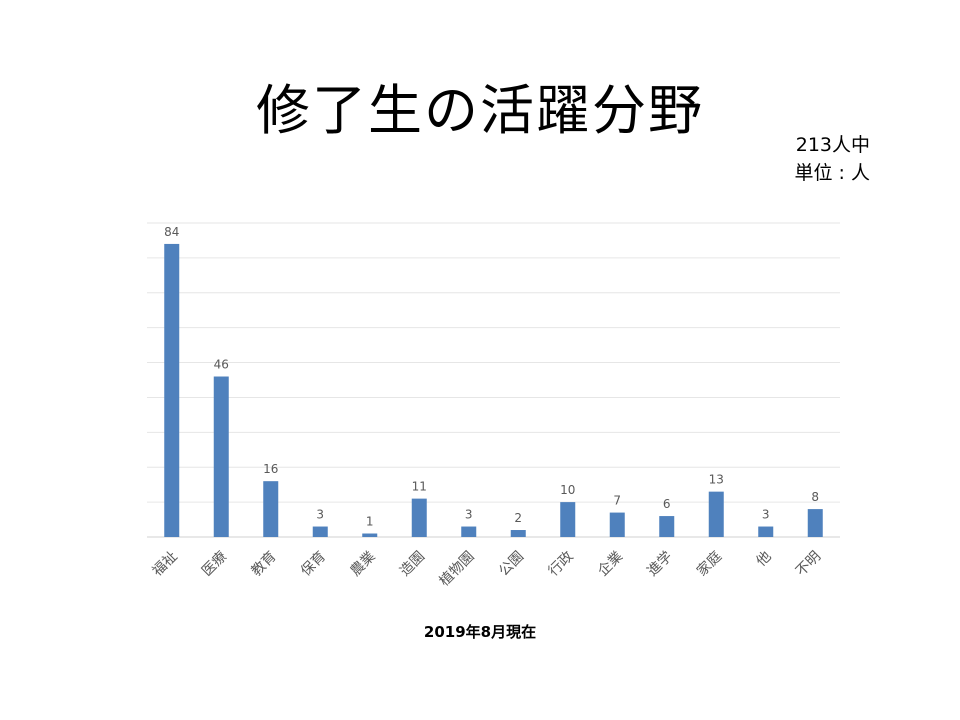  What do you see at coordinates (617, 501) in the screenshot?
I see `data-label: 7` at bounding box center [617, 501].